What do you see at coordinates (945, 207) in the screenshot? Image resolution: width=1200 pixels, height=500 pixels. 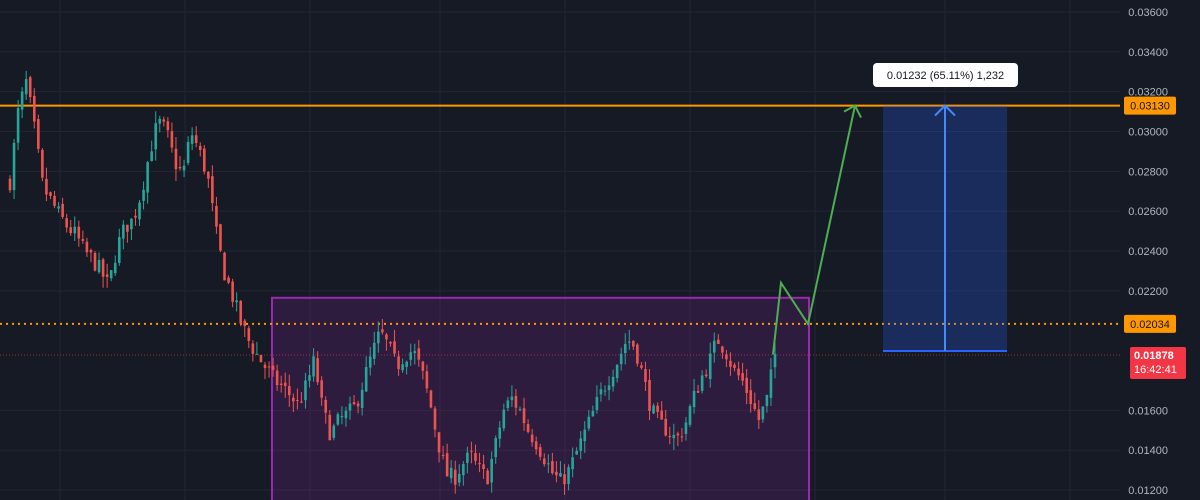 I see `price-range-measure: 0.01232 (65.11%) 1,232` at bounding box center [945, 207].